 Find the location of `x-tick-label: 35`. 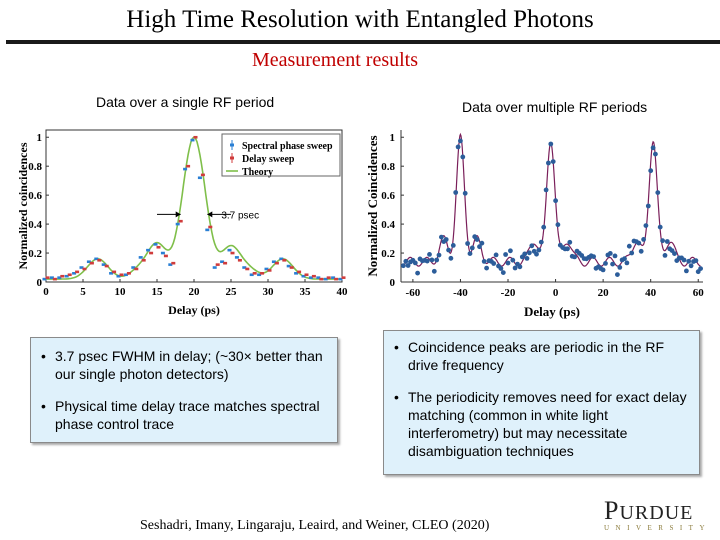

x-tick-label: 35 is located at coordinates (306, 292).